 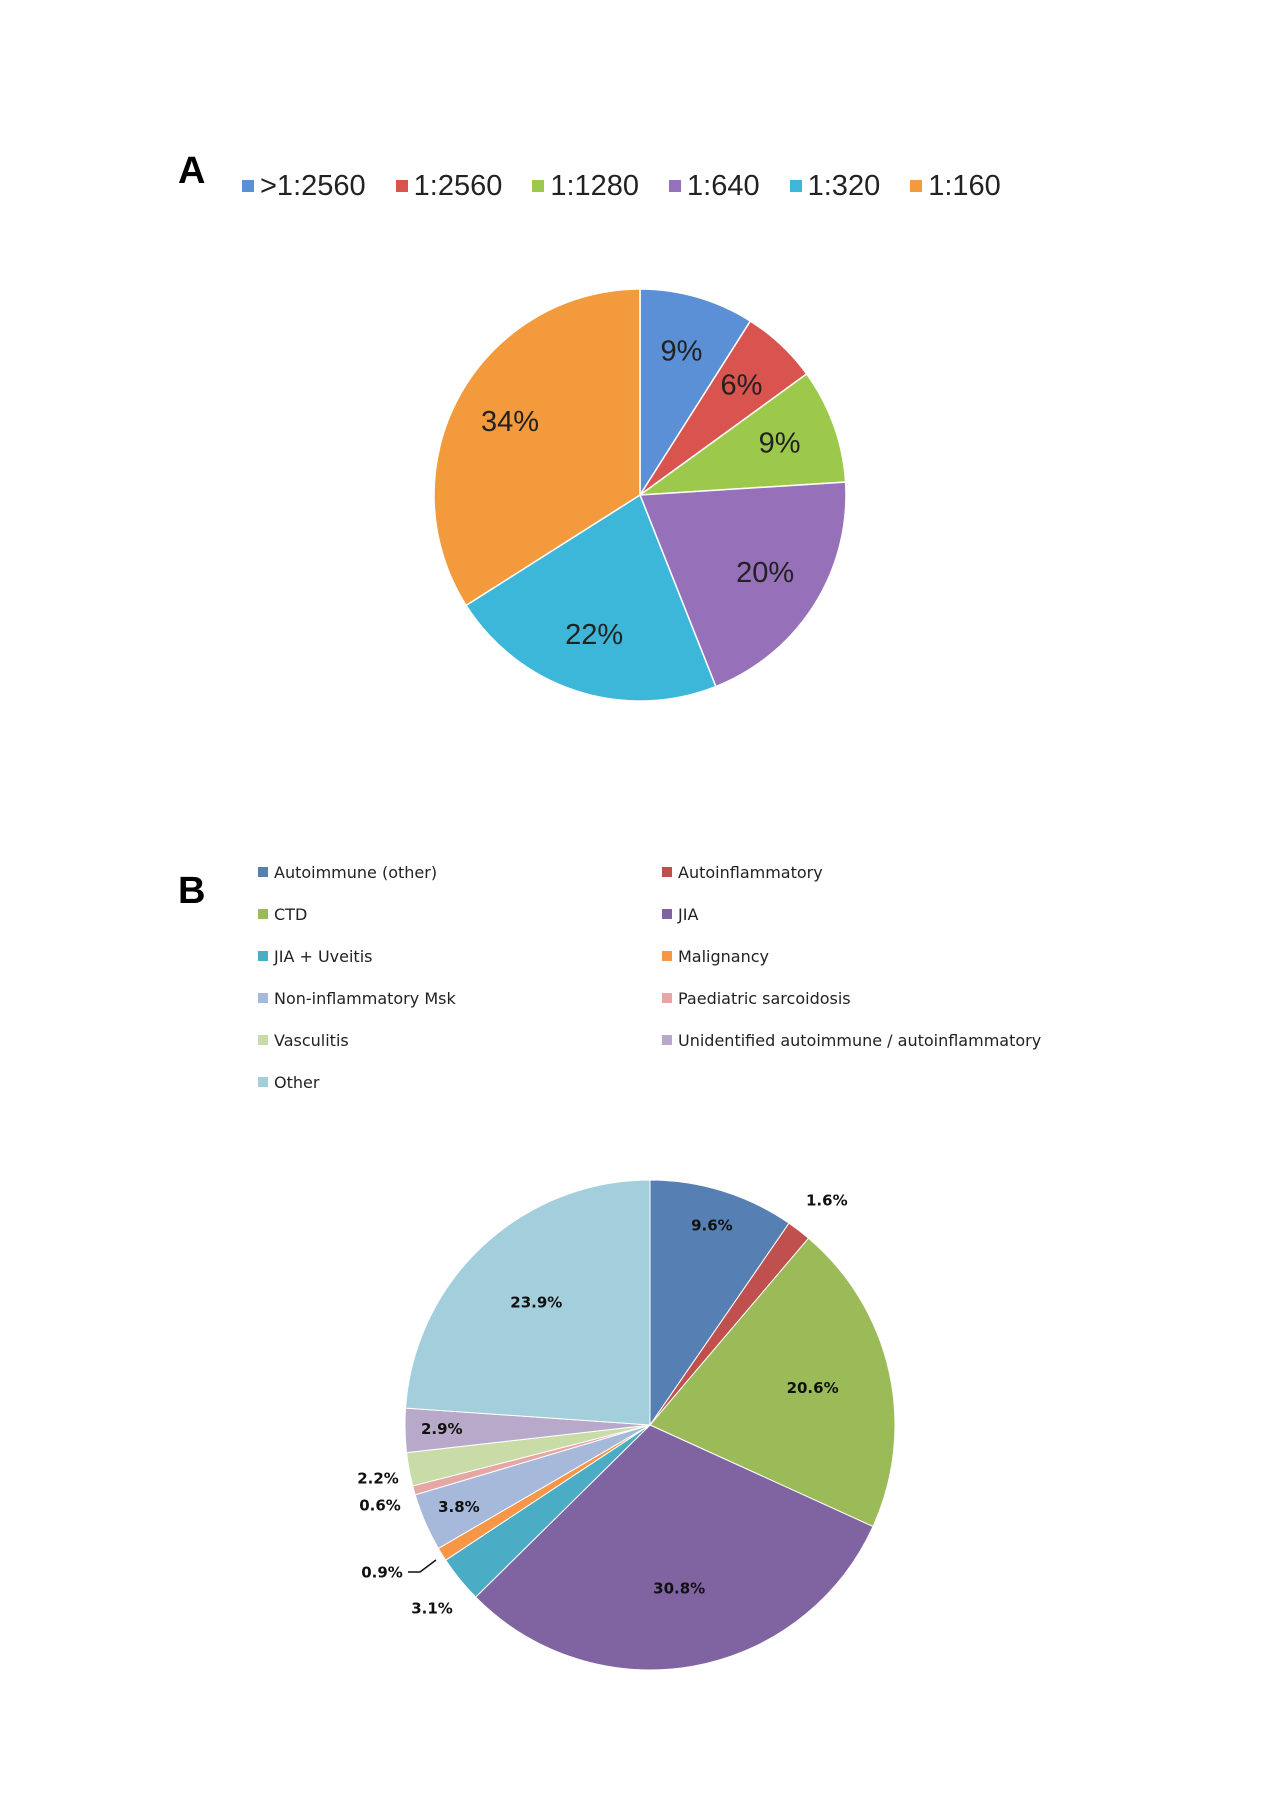 I want to click on legend-label: >1:2560, so click(x=313, y=185).